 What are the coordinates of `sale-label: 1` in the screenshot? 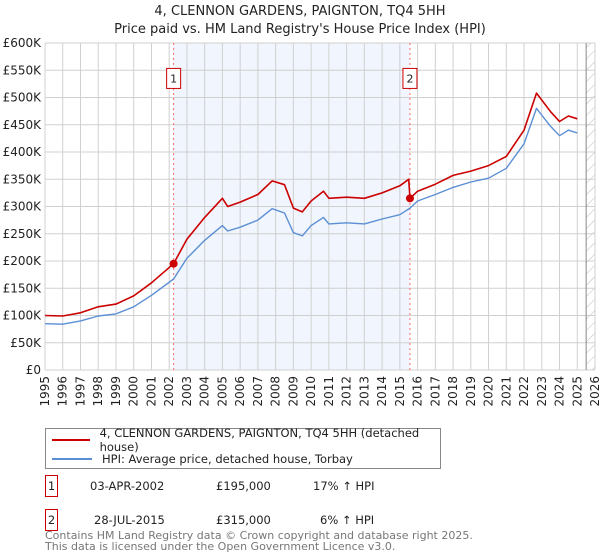 It's located at (173, 78).